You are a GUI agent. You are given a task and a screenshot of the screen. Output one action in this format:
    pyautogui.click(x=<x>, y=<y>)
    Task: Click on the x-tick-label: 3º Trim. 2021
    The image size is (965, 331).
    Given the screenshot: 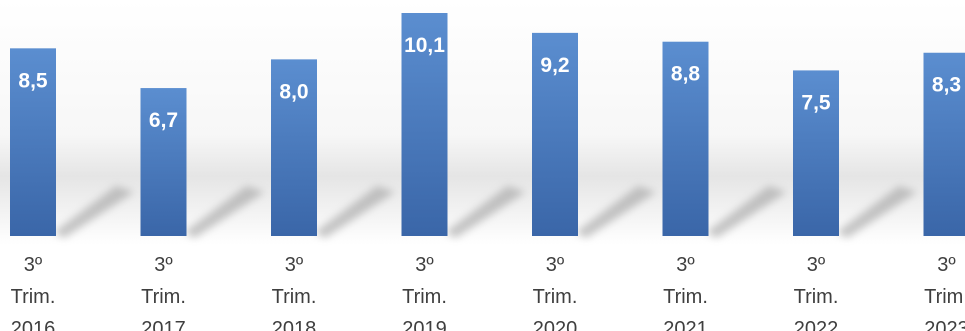 What is the action you would take?
    pyautogui.click(x=685, y=292)
    